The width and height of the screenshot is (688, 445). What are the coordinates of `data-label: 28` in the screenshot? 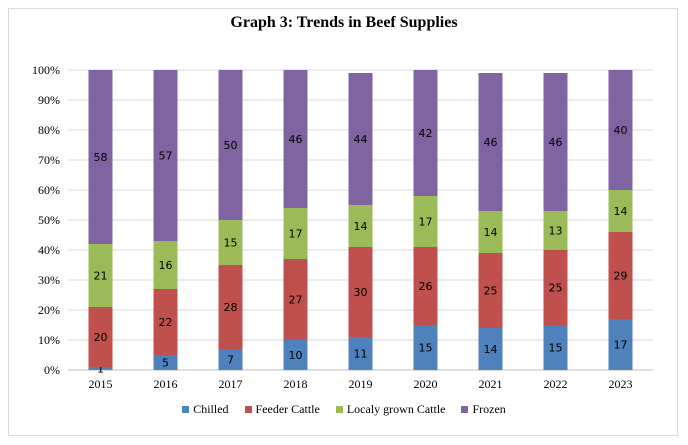 It's located at (231, 307).